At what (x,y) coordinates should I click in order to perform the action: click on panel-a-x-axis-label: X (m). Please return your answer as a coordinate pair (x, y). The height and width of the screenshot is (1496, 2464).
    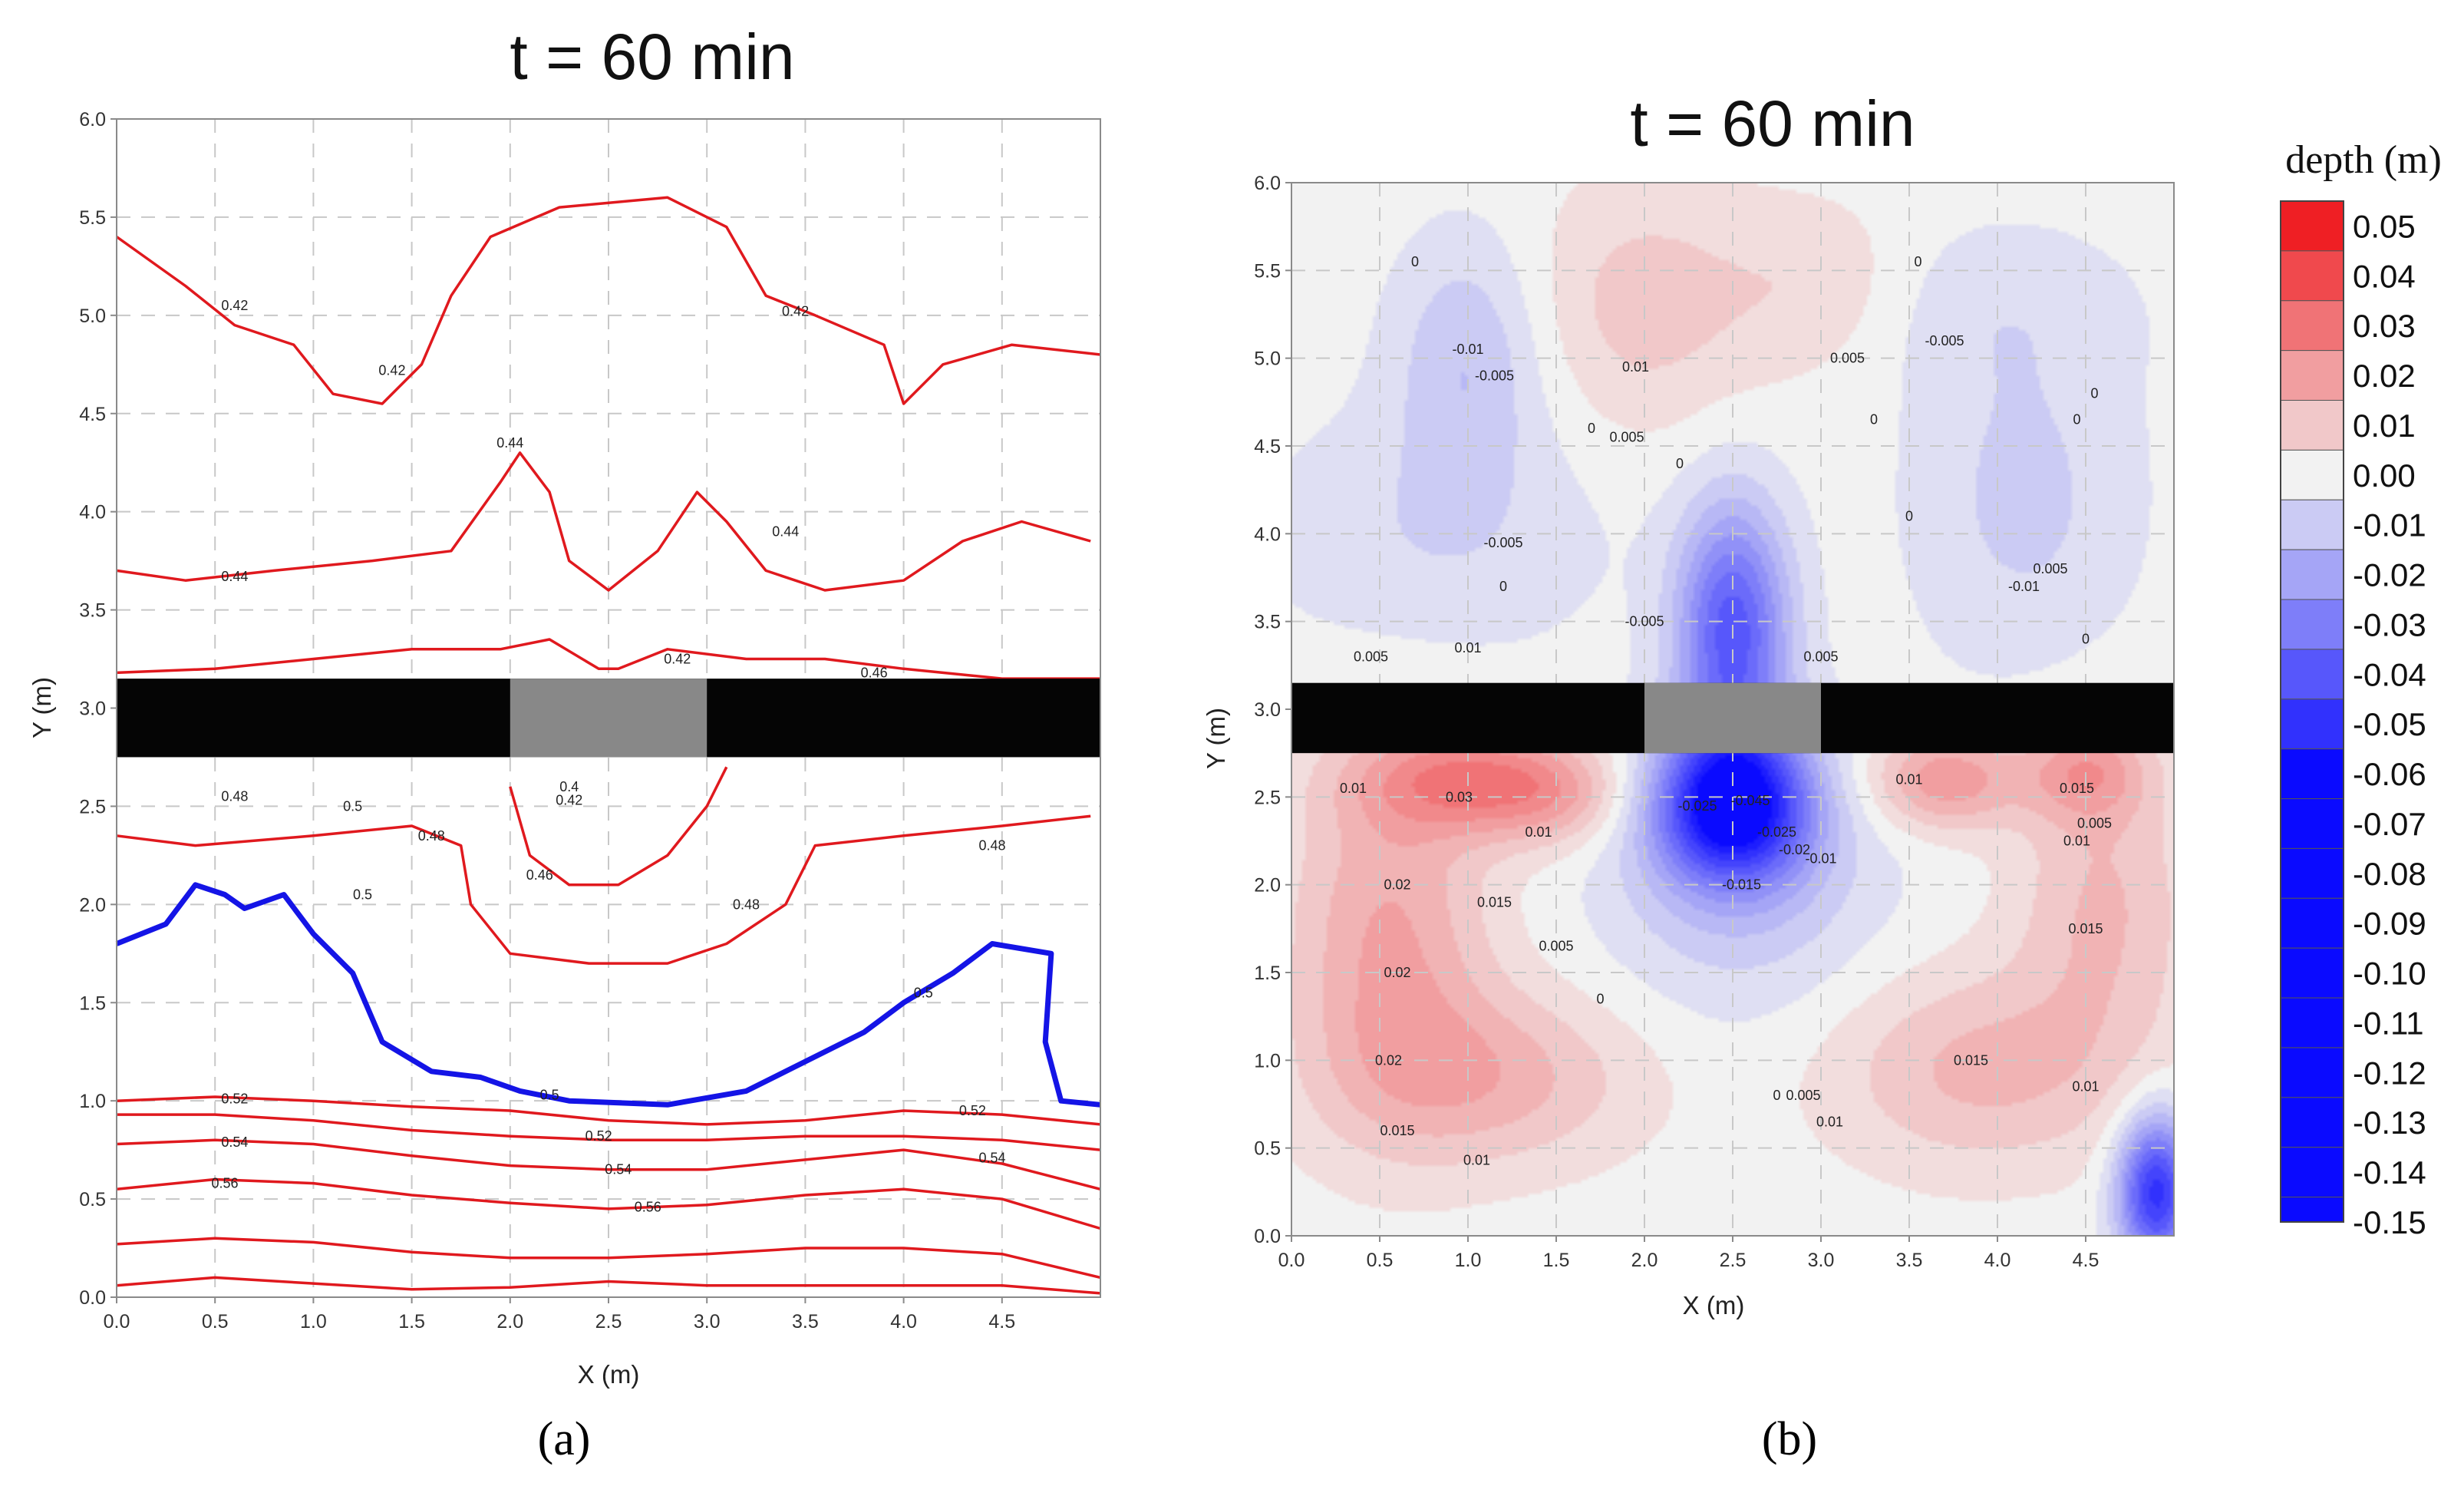
    Looking at the image, I should click on (609, 1374).